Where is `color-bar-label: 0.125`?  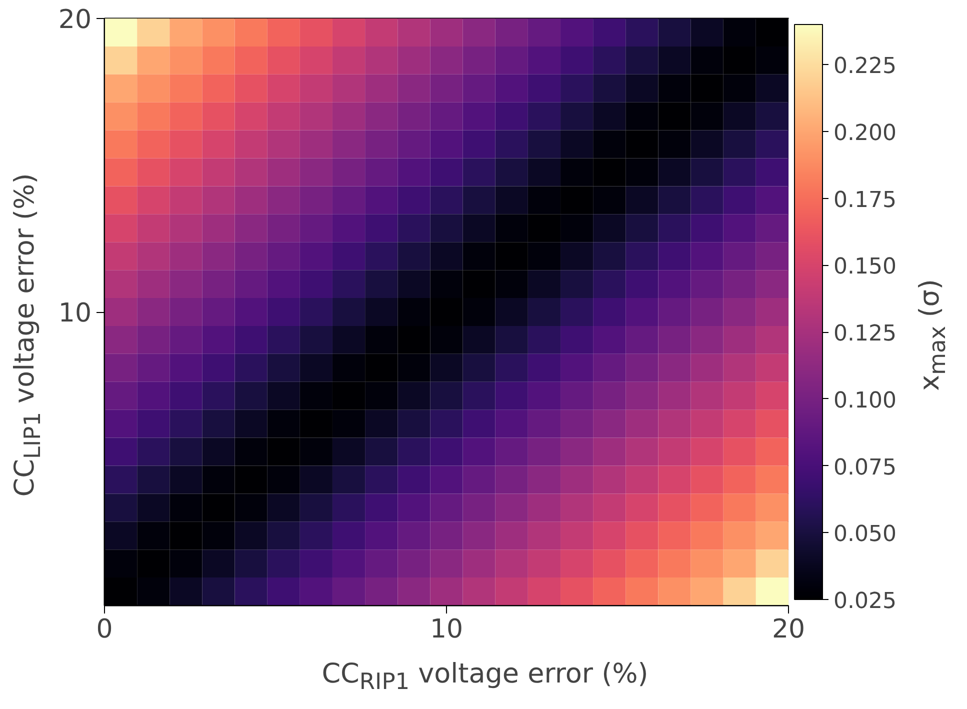
color-bar-label: 0.125 is located at coordinates (865, 334).